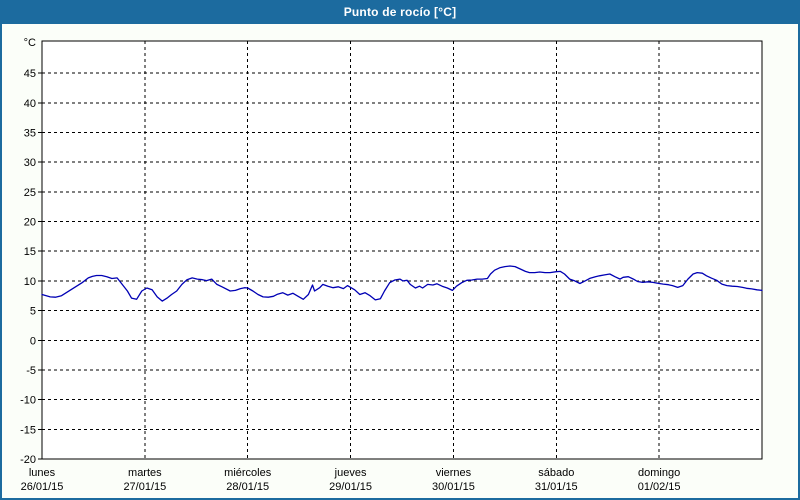 The height and width of the screenshot is (500, 800). Describe the element at coordinates (30, 193) in the screenshot. I see `y-tick-label: 25` at that location.